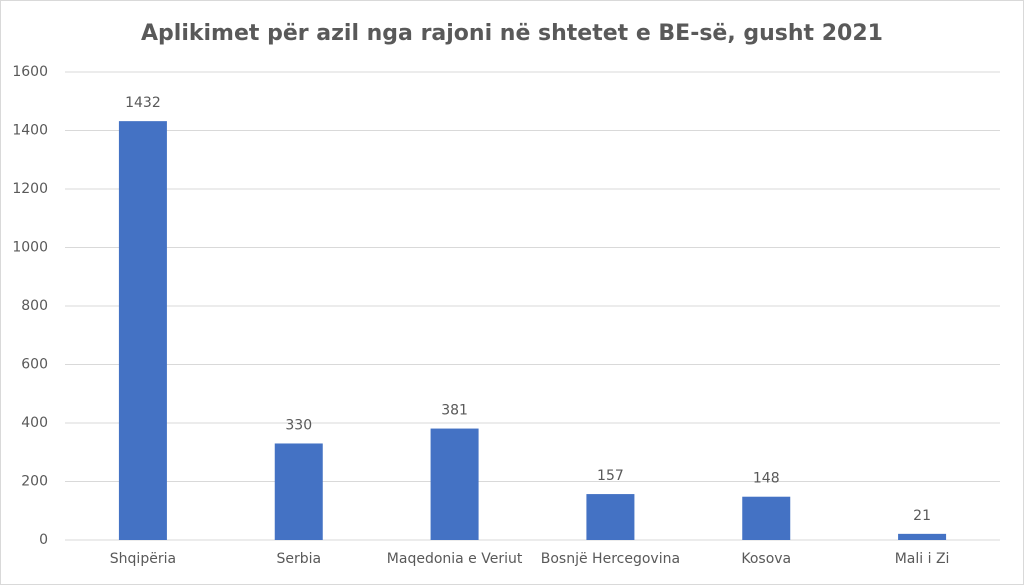 This screenshot has height=585, width=1024. I want to click on y-tick-label: 0, so click(43, 540).